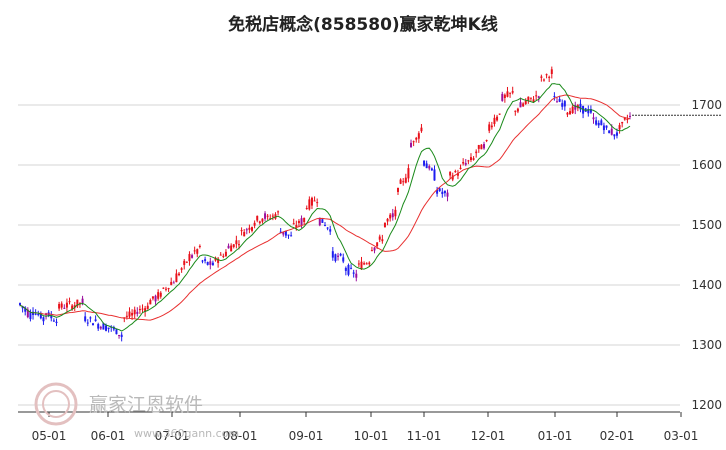 The image size is (726, 450). What do you see at coordinates (706, 345) in the screenshot?
I see `y-tick-label: 1300` at bounding box center [706, 345].